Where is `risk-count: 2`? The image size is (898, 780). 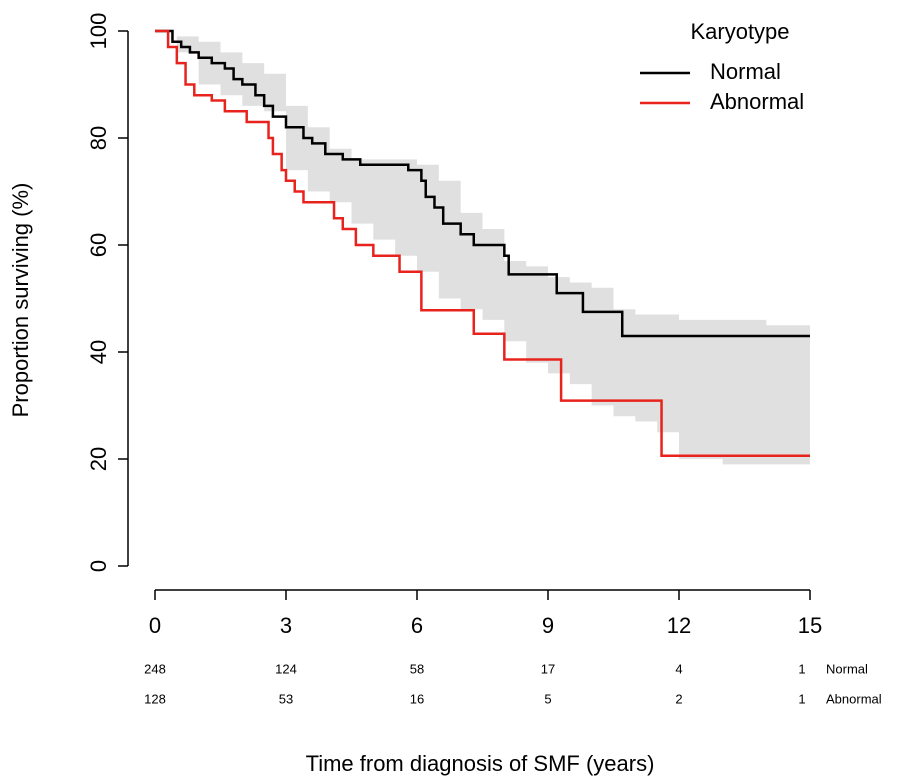 risk-count: 2 is located at coordinates (678, 698).